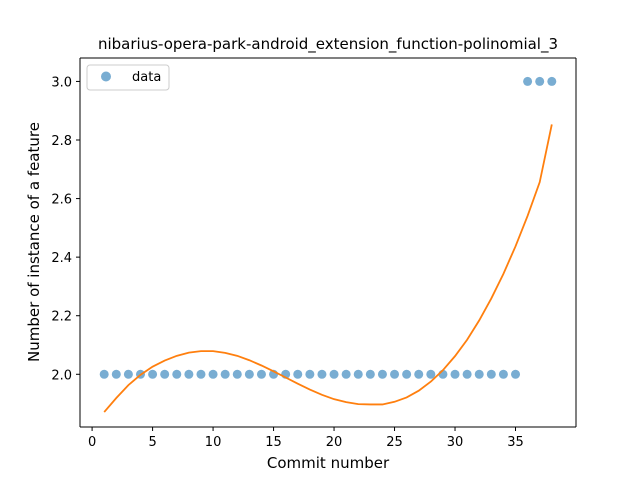 The height and width of the screenshot is (480, 640). What do you see at coordinates (61, 258) in the screenshot?
I see `y-tick-label: 2.4` at bounding box center [61, 258].